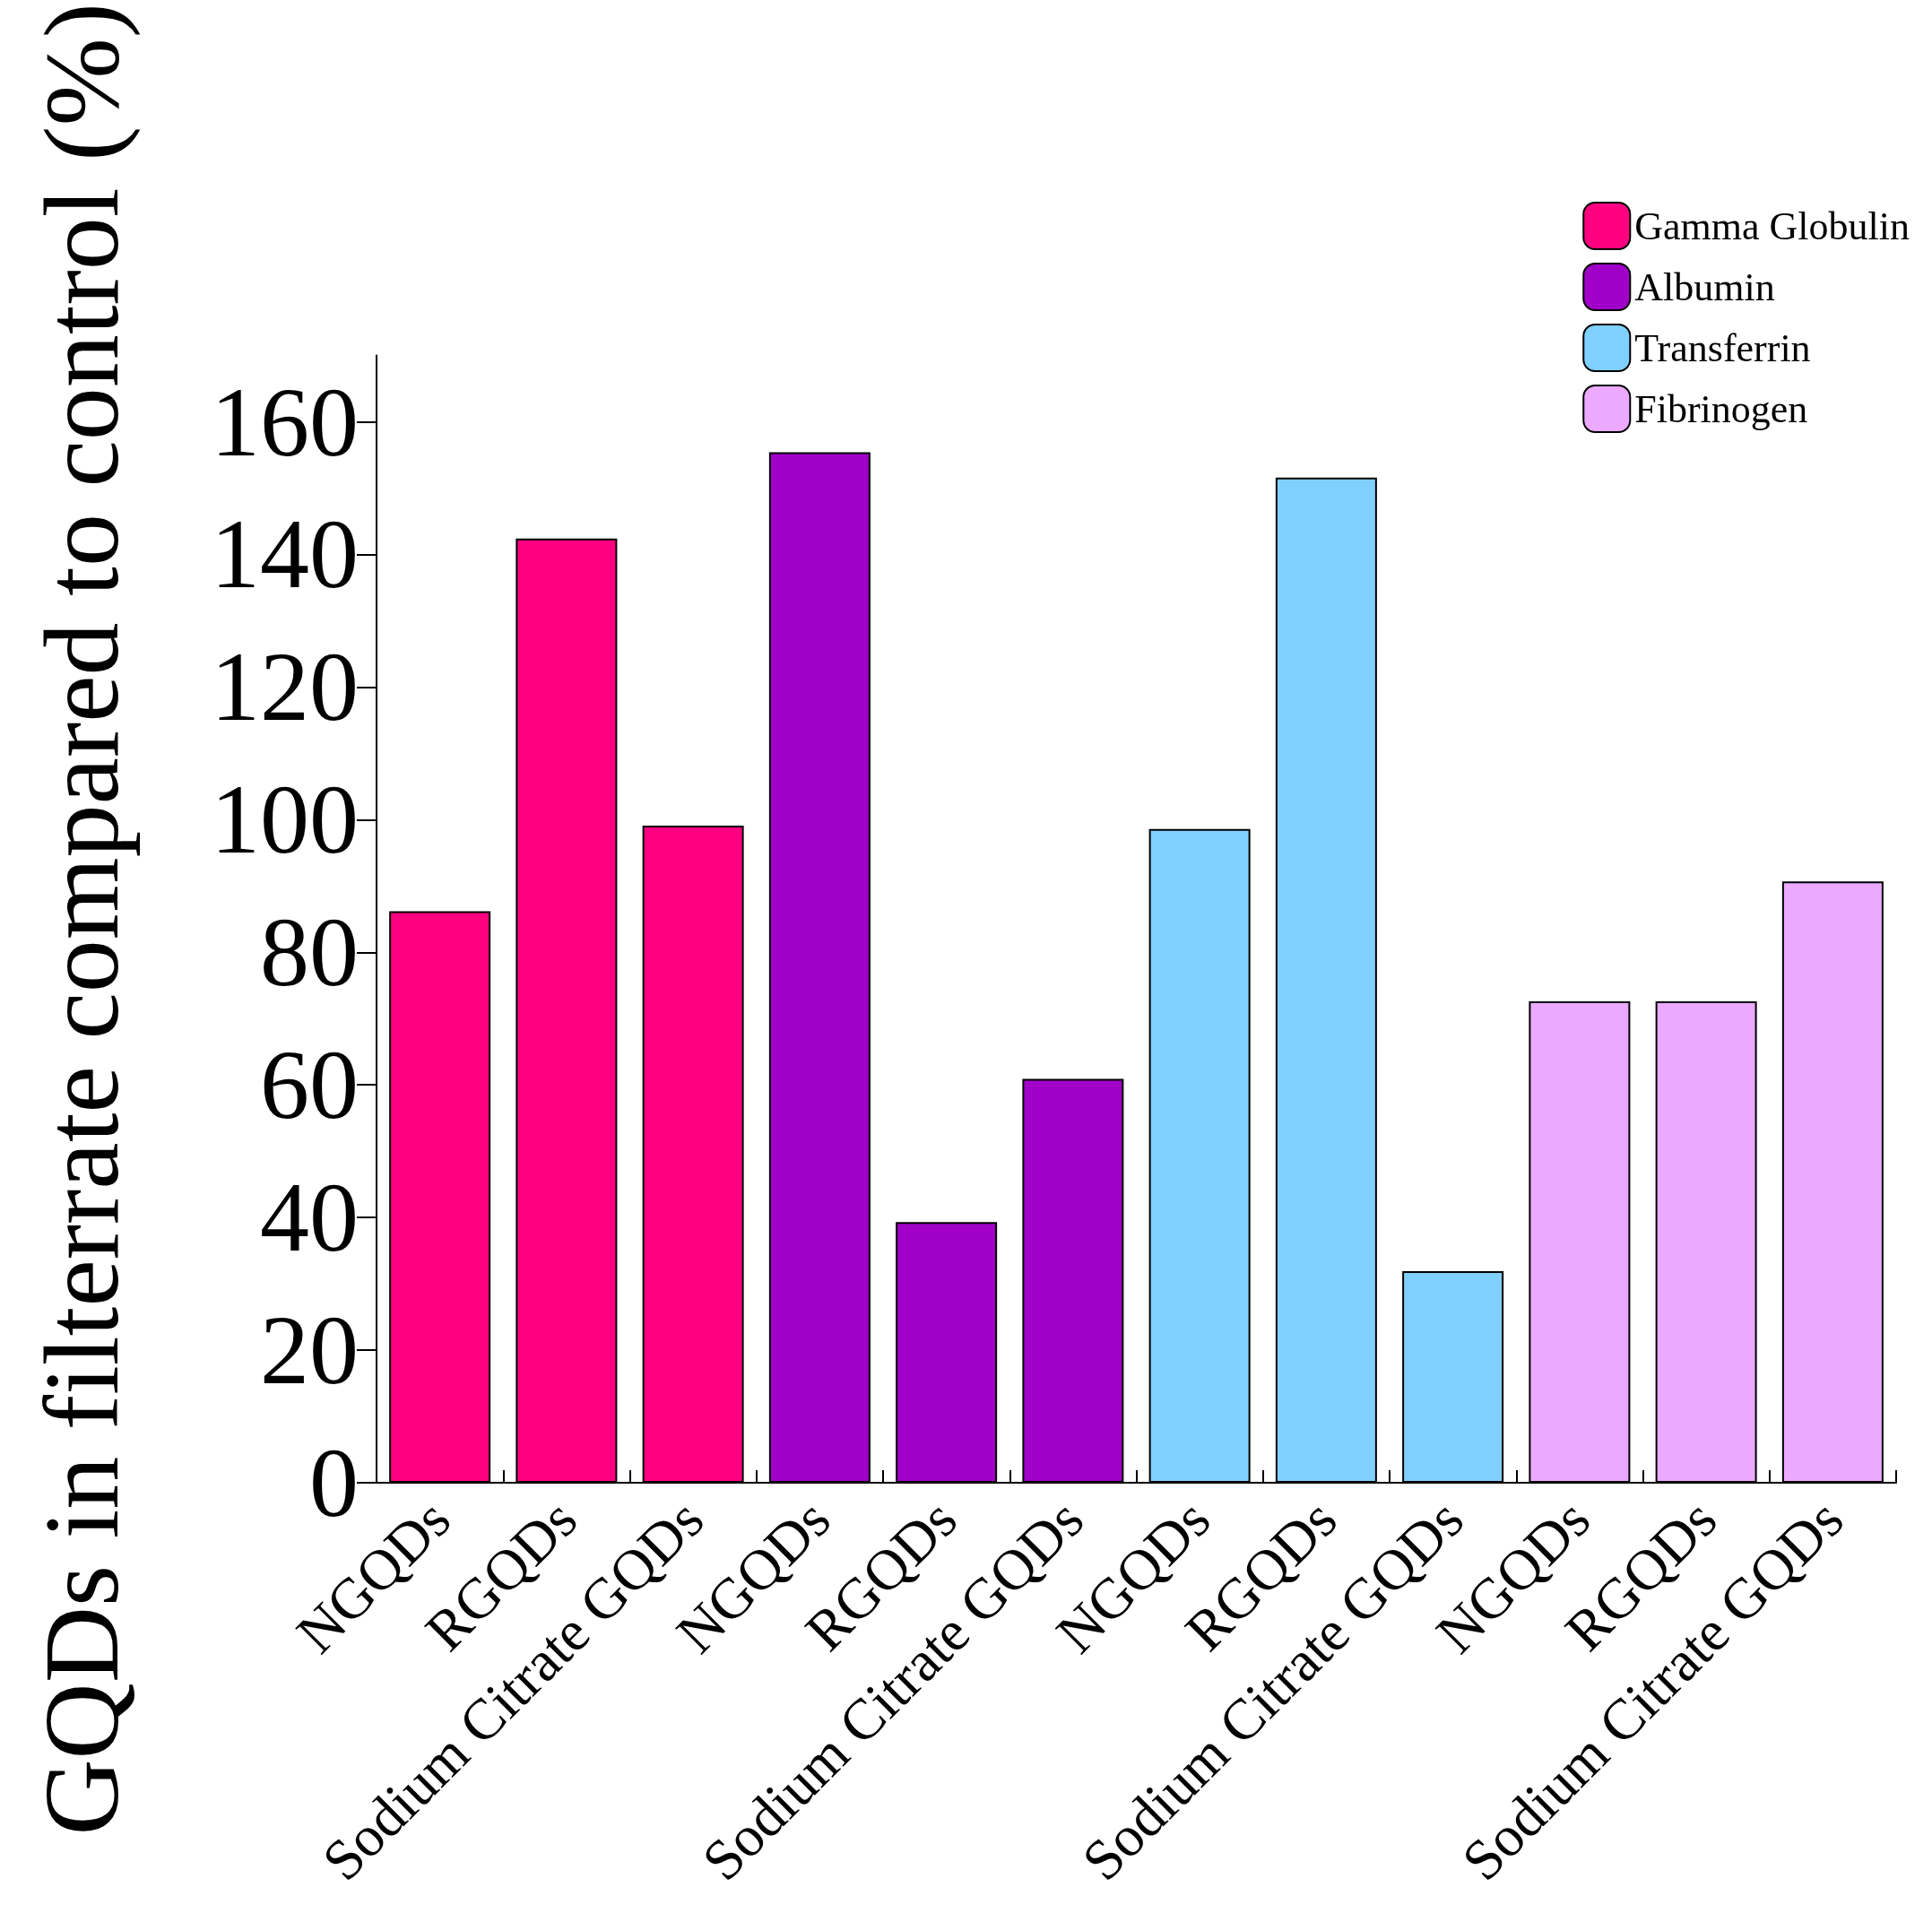  What do you see at coordinates (285, 687) in the screenshot?
I see `y-tick-label: 120` at bounding box center [285, 687].